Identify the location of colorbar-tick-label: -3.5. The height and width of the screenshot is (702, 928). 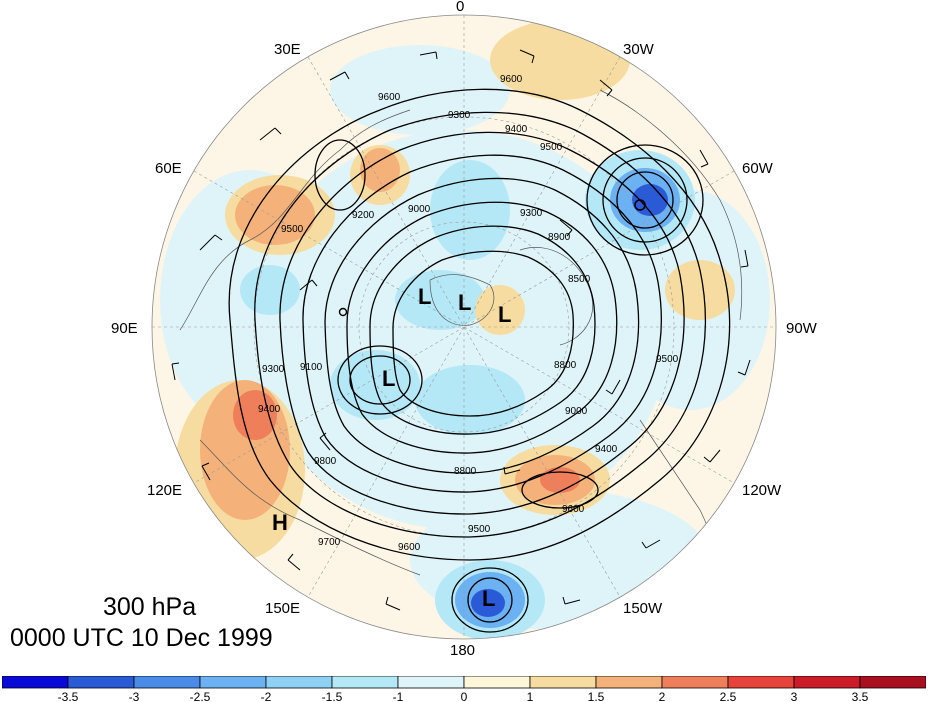
(68, 696).